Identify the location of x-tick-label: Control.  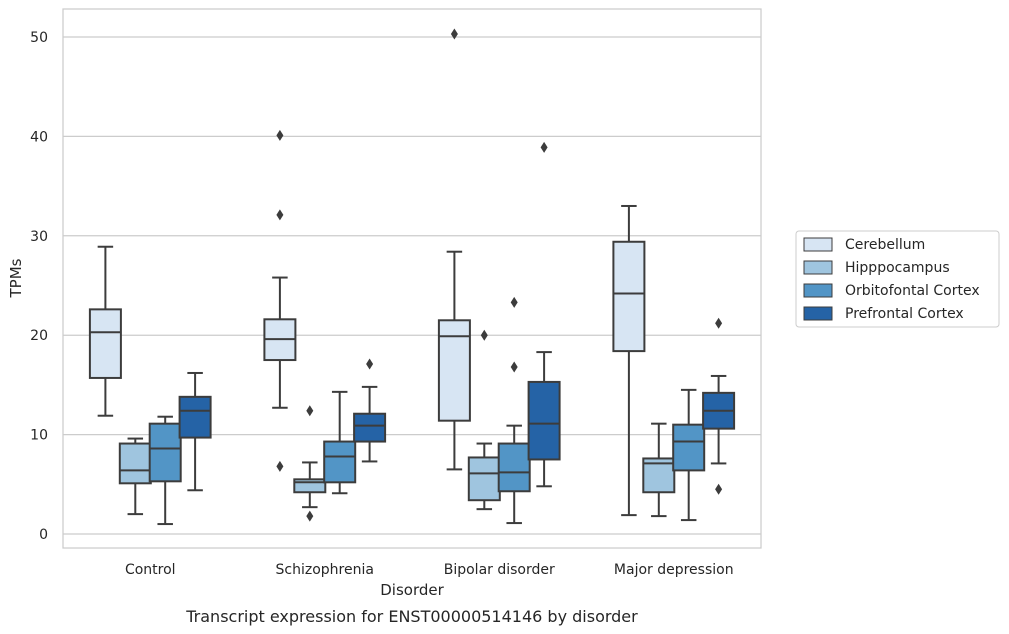
(150, 570).